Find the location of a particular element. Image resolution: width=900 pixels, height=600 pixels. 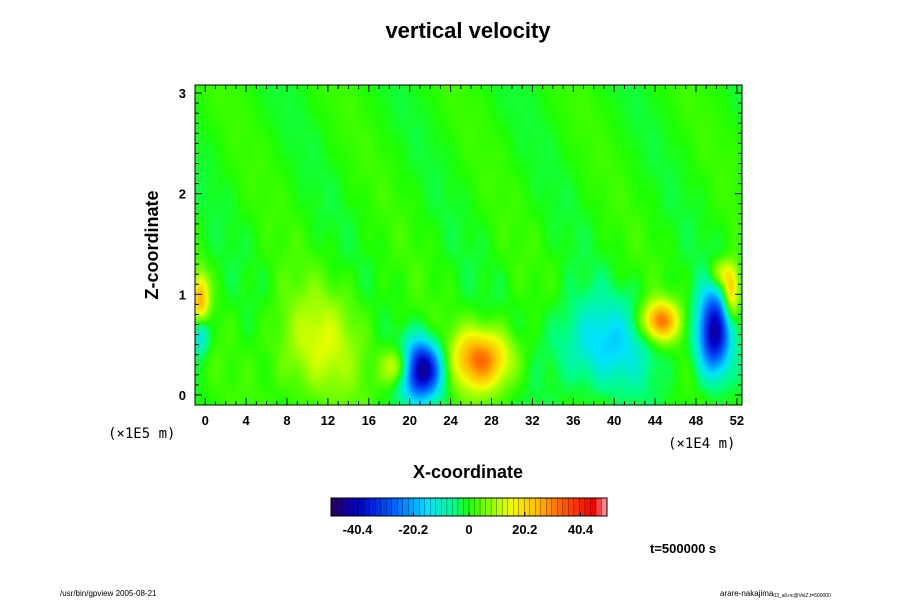

colorbar-tick-label: 40.4 is located at coordinates (581, 529).